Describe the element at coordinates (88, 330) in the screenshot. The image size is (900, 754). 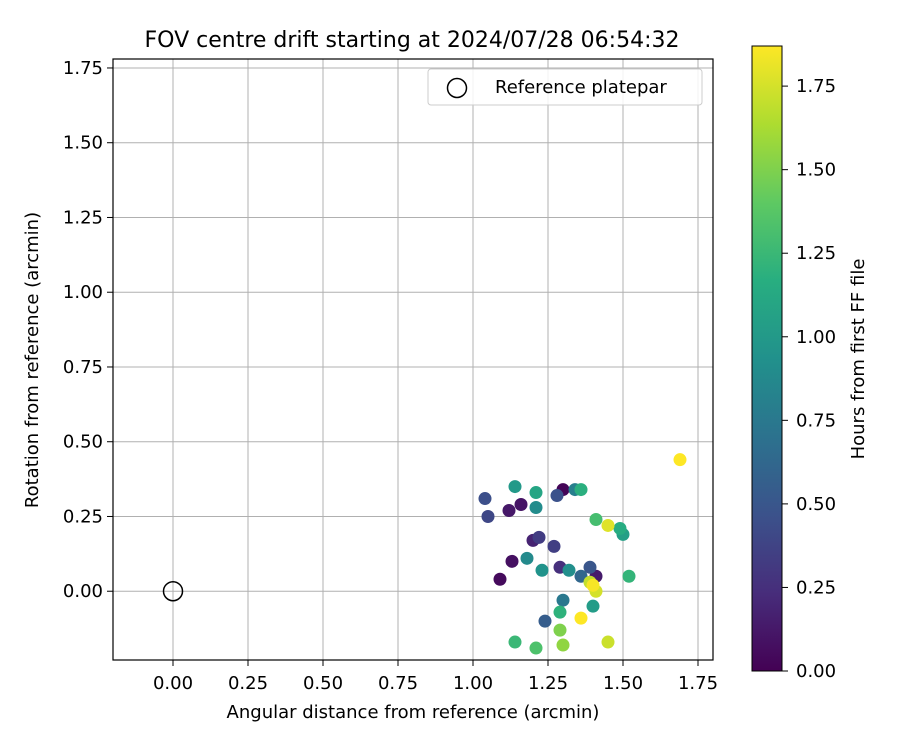
I see `y-axis-ticks: 0.00 0.25 0.50 0.75 1.00 1.25 1.50 1.75` at that location.